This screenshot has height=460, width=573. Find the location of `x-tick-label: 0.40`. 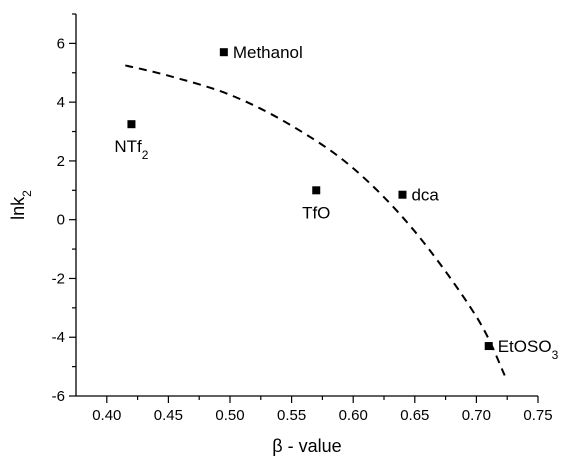

x-tick-label: 0.40 is located at coordinates (106, 415).